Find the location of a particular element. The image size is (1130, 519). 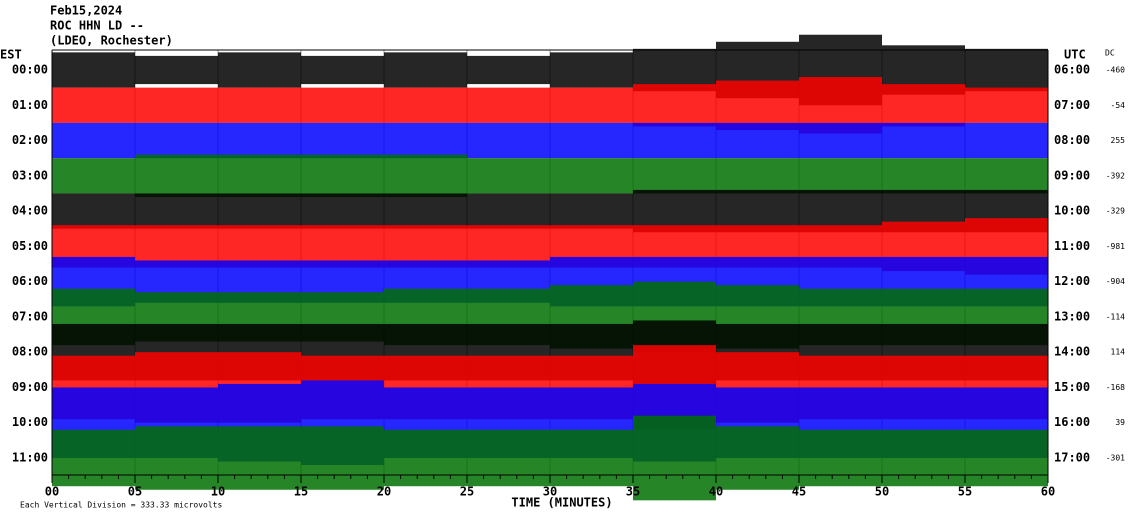

utc-label: 16:00 is located at coordinates (1072, 422).